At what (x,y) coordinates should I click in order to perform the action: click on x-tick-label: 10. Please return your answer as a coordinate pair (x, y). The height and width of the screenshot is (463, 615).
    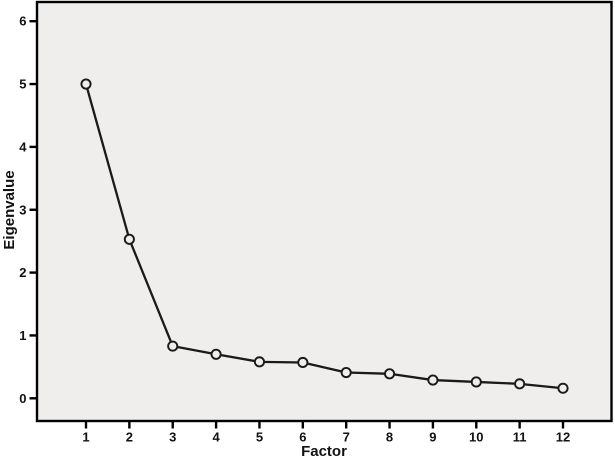
    Looking at the image, I should click on (476, 437).